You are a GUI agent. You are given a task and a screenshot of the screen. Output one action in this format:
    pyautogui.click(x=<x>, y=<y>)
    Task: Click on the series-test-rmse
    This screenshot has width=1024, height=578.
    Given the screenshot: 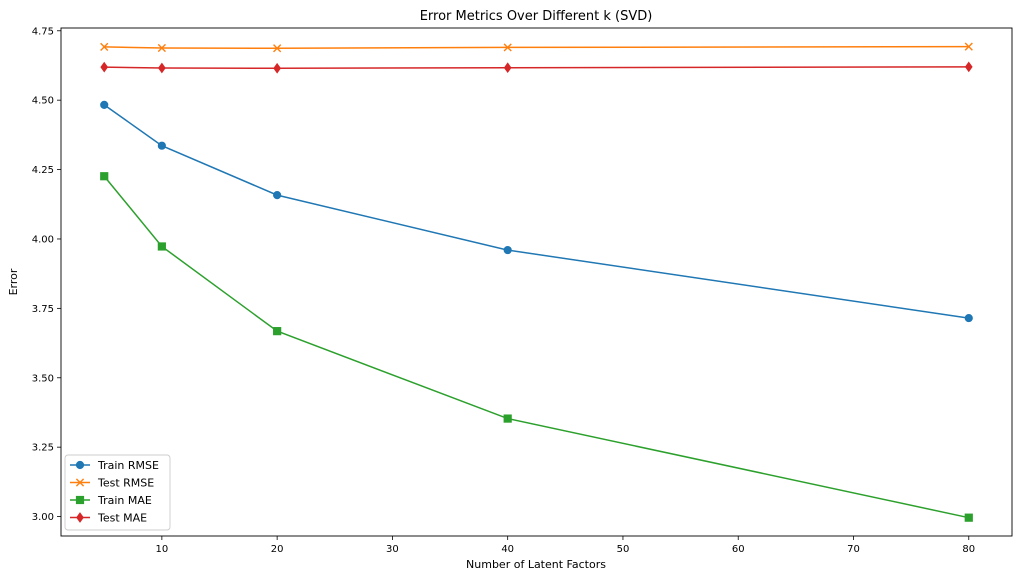 What is the action you would take?
    pyautogui.click(x=536, y=47)
    